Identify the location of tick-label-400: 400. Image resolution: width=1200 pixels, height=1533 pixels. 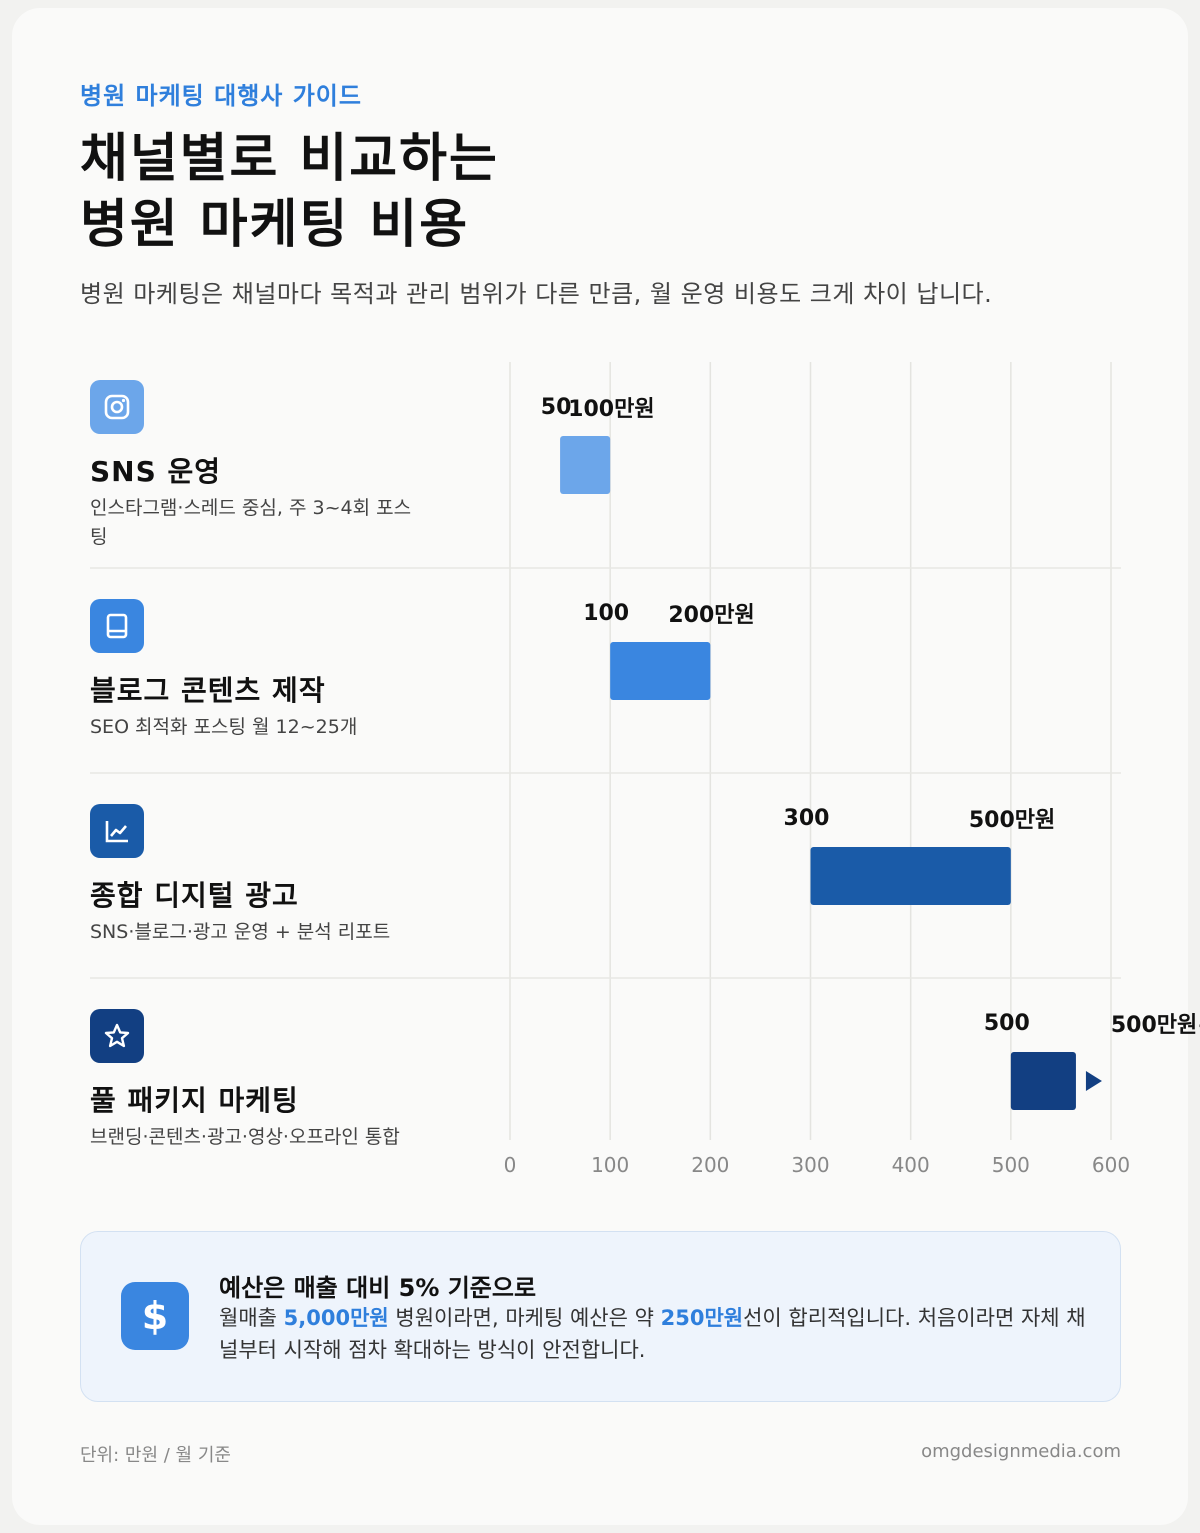
(911, 1165).